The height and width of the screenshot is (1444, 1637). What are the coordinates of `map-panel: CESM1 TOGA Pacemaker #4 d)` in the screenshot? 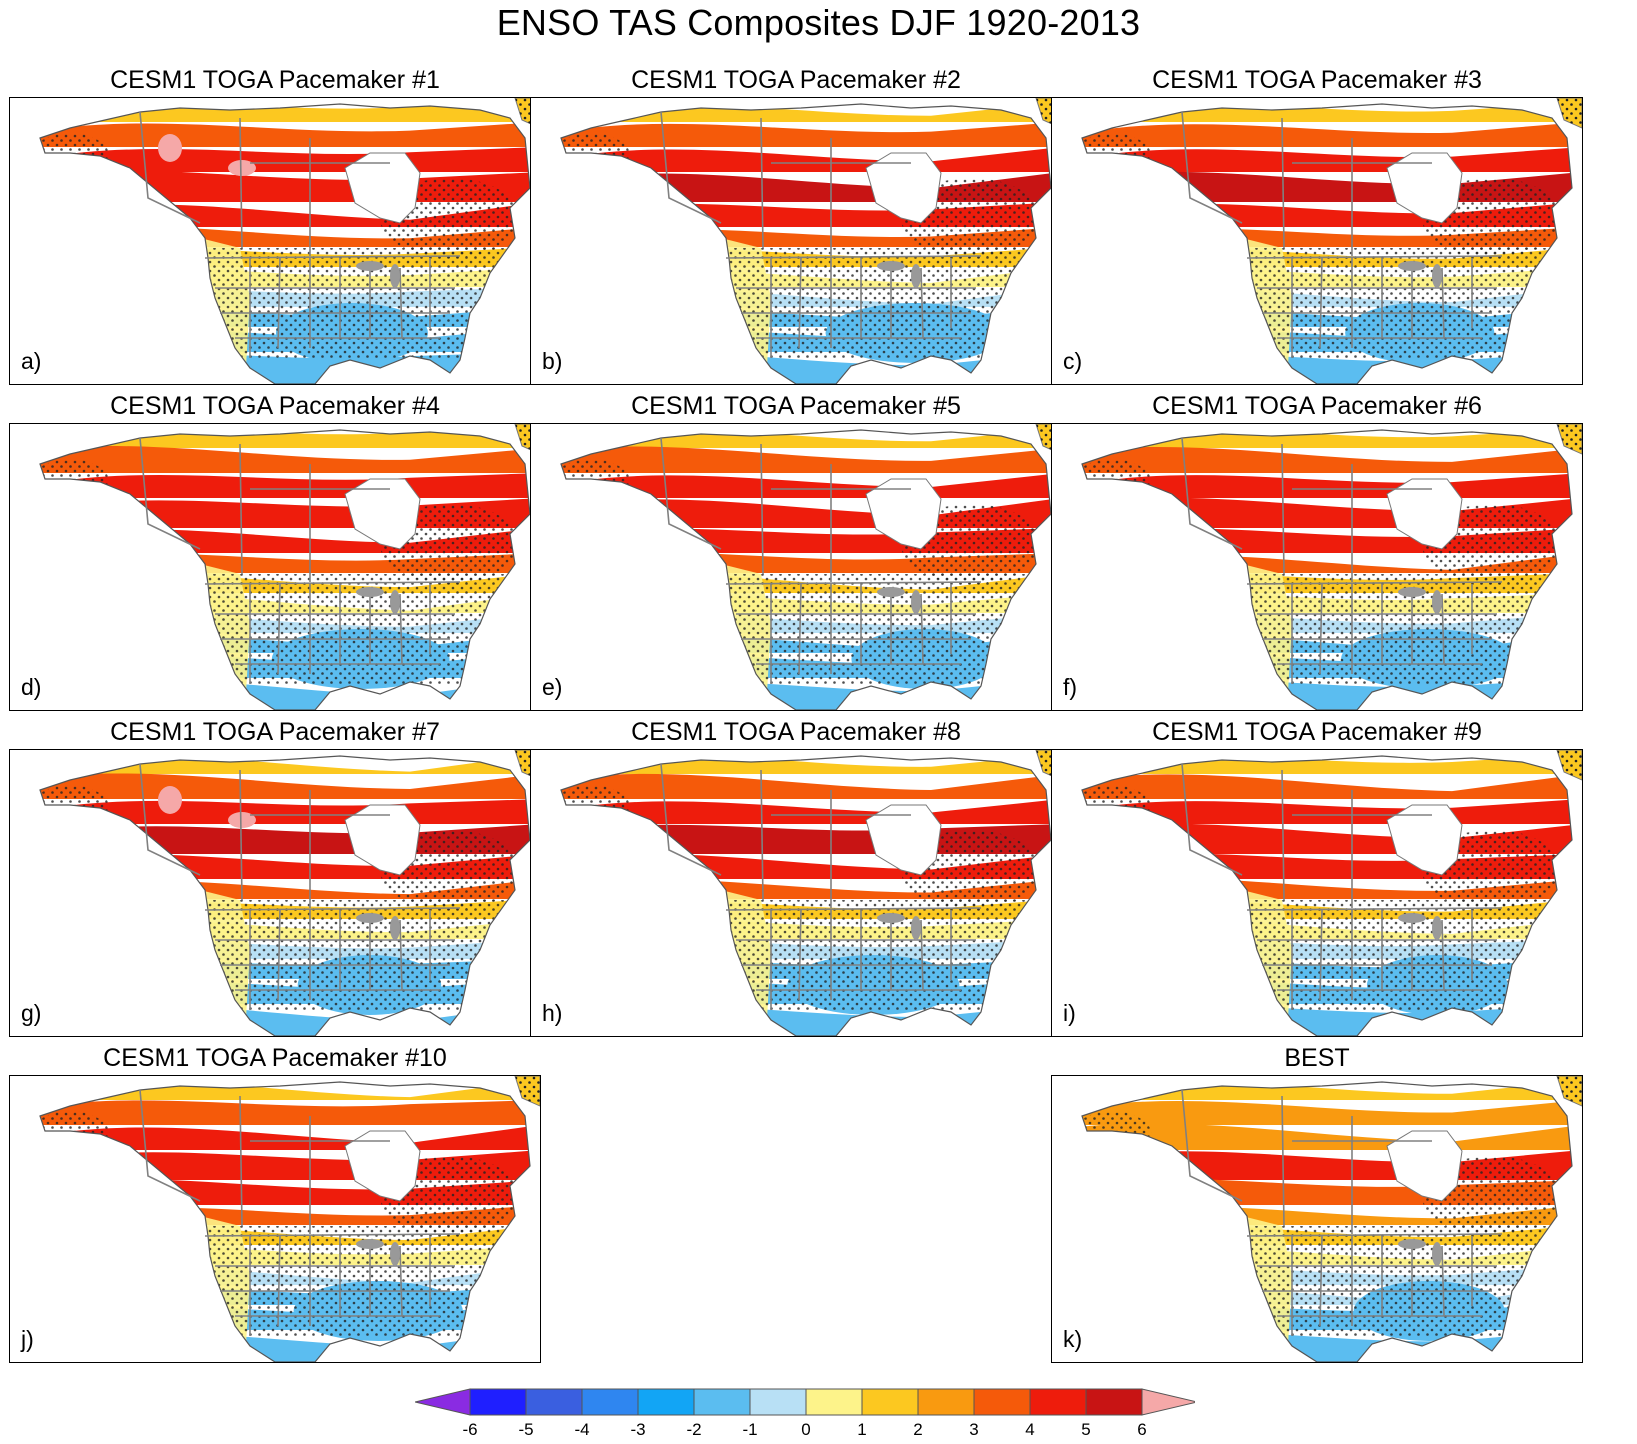 It's located at (275, 551).